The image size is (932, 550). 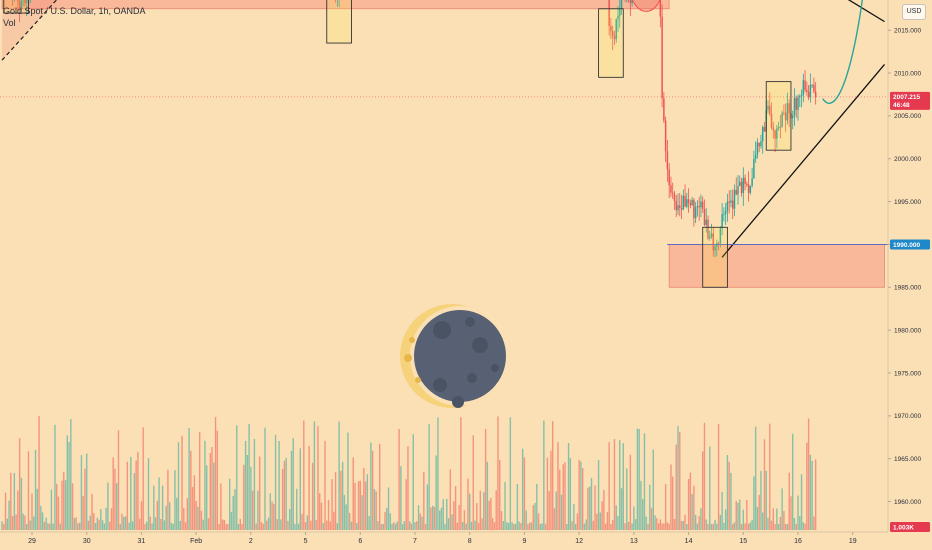 I want to click on price-tag-2007.215-label: 2007.215, so click(x=906, y=97).